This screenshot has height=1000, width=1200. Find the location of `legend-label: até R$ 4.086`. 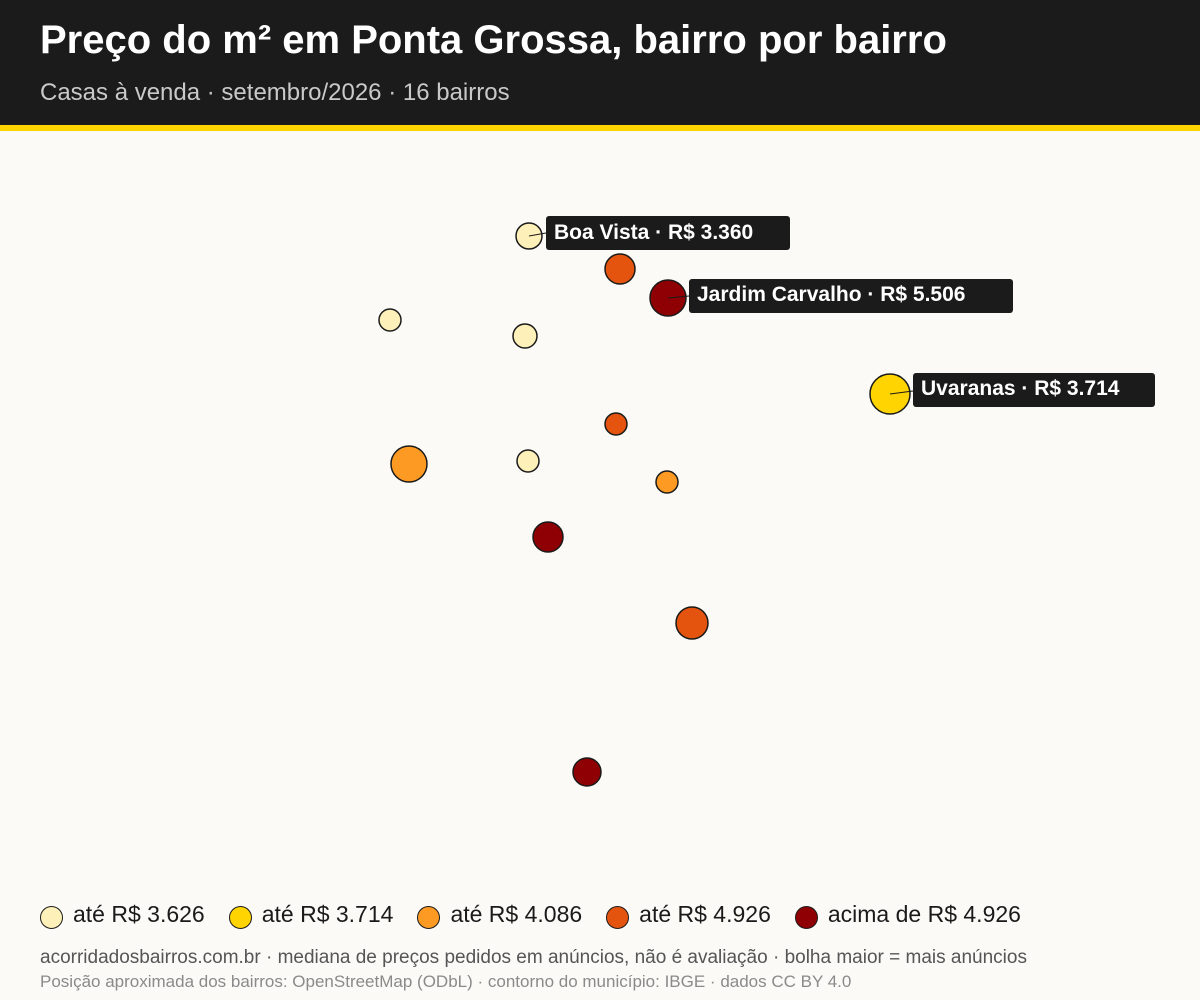

legend-label: até R$ 4.086 is located at coordinates (516, 913).